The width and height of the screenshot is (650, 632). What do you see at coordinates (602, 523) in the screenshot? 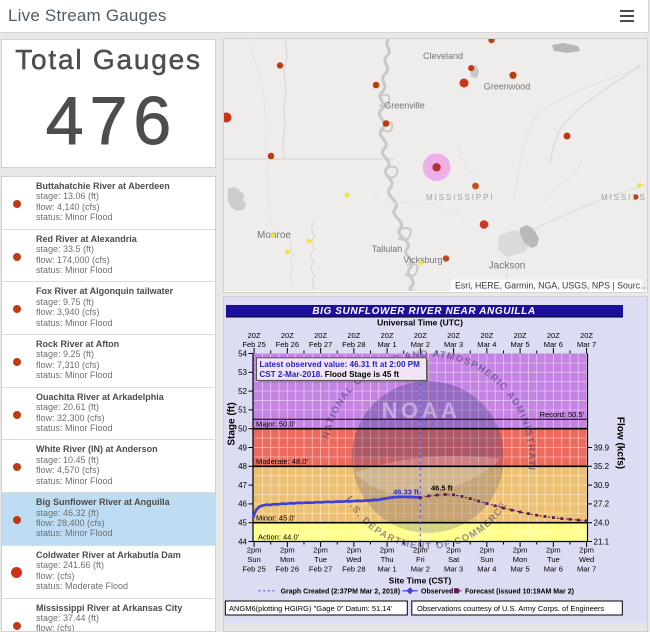
I see `svg-text: 24.0` at bounding box center [602, 523].